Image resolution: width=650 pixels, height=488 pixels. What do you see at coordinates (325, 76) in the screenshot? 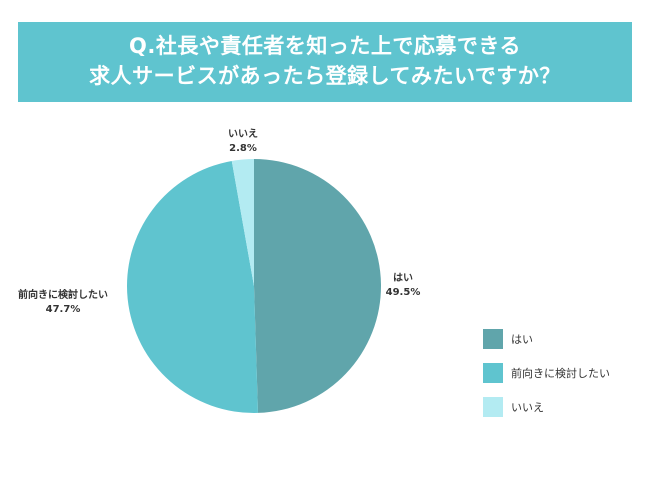
I see `chart-title-line-2: 求人サービスがあったら登録してみたいですか？` at bounding box center [325, 76].